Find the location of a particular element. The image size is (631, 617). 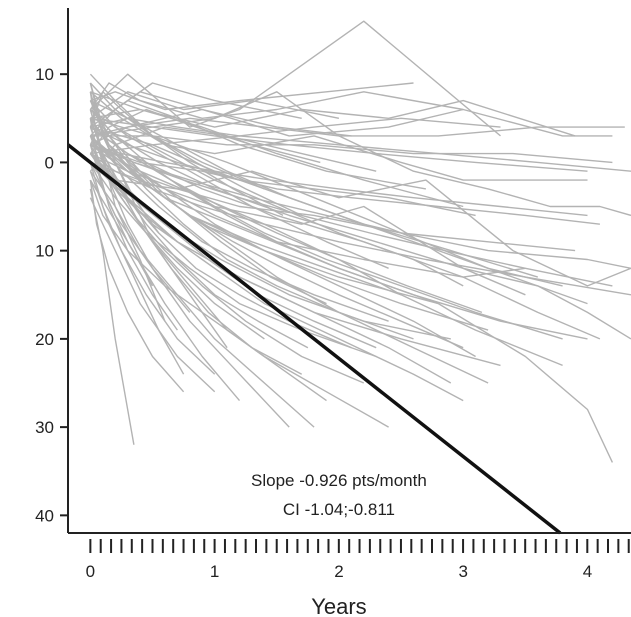

x-tick-label: 1 is located at coordinates (214, 571).